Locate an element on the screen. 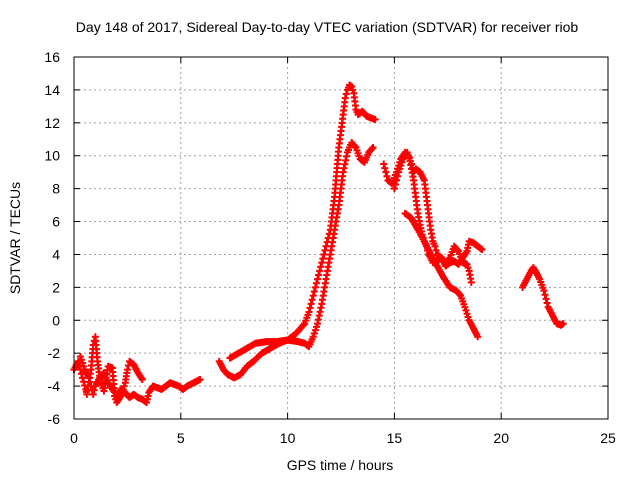  y-tick-label: 6 is located at coordinates (56, 222).